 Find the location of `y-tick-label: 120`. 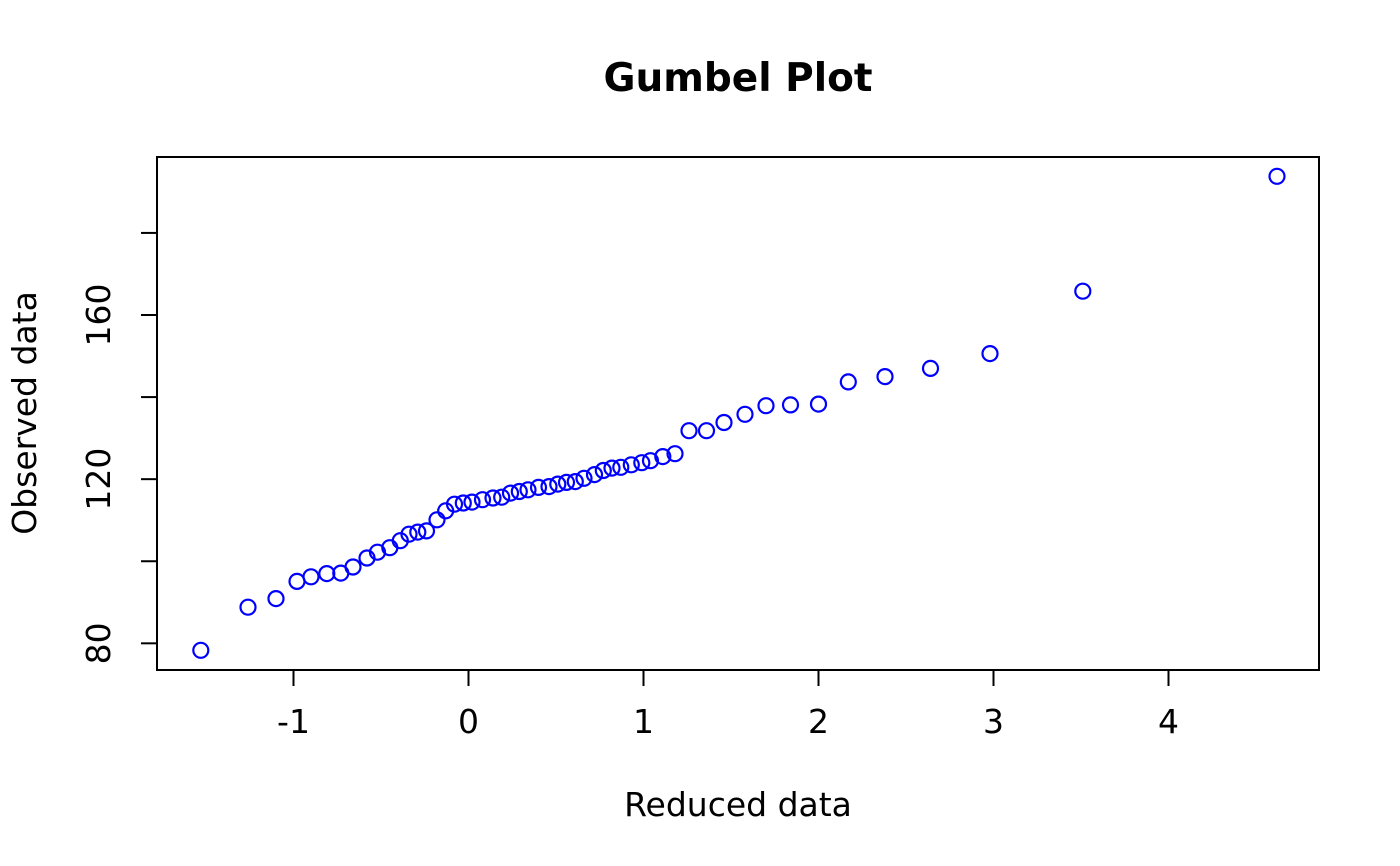

y-tick-label: 120 is located at coordinates (98, 479).